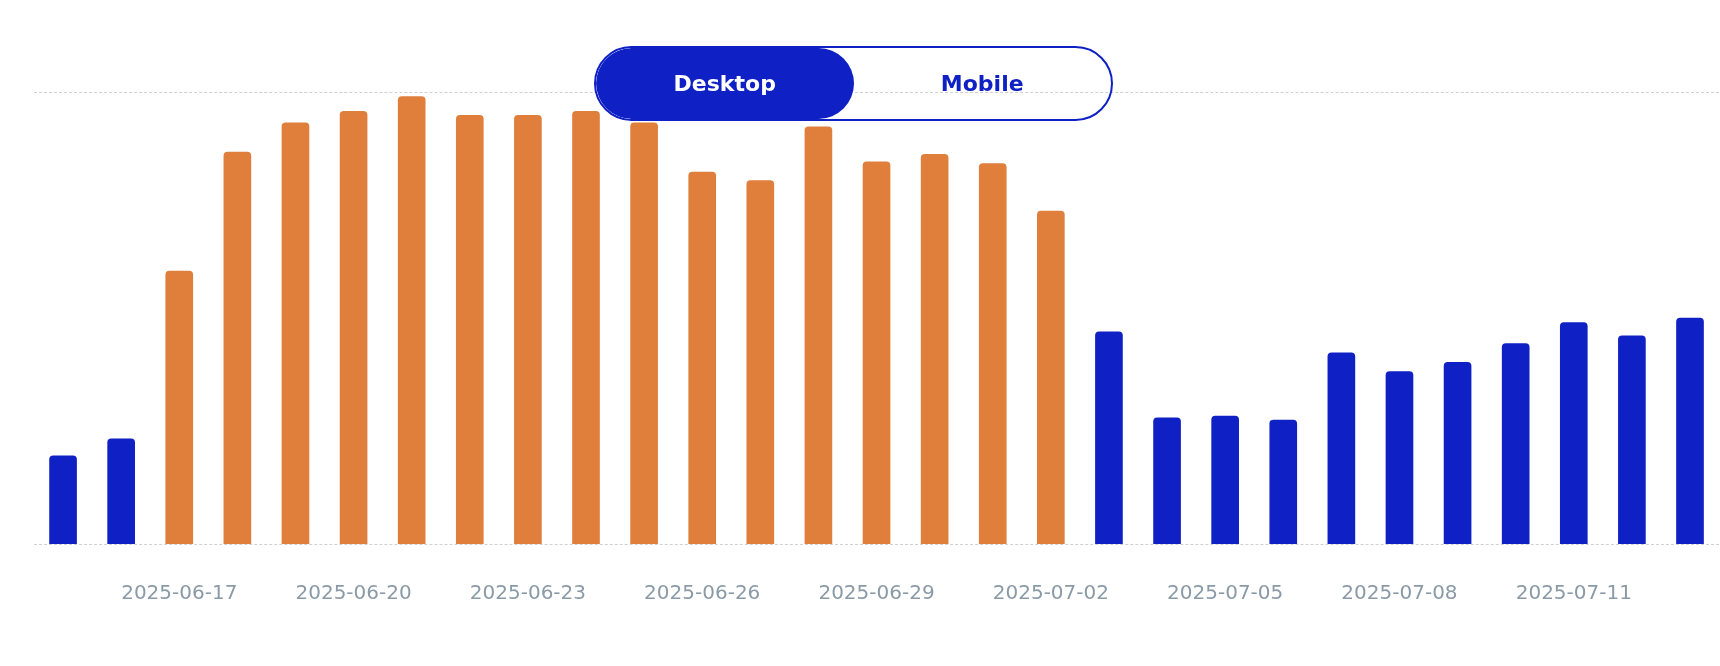 This screenshot has width=1720, height=666. Describe the element at coordinates (725, 83) in the screenshot. I see `annotation: Desktop` at that location.